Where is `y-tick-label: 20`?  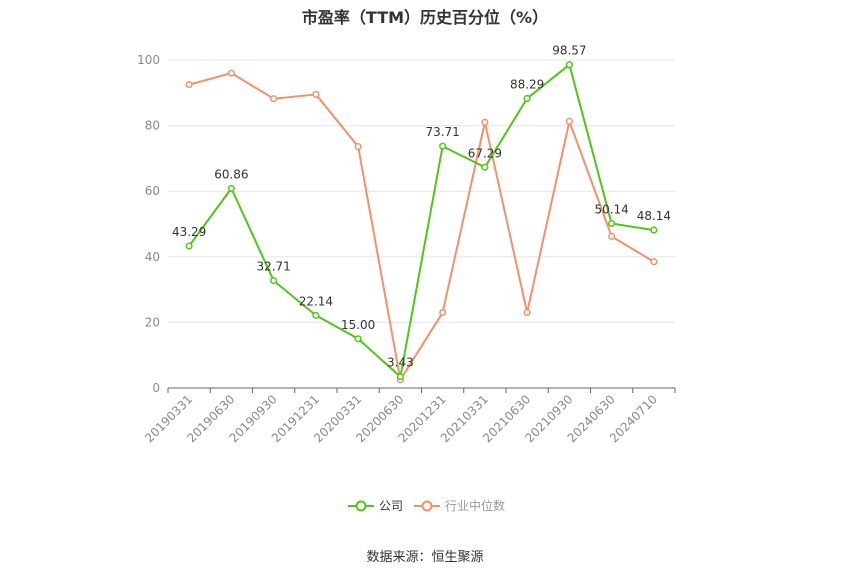 y-tick-label: 20 is located at coordinates (152, 322).